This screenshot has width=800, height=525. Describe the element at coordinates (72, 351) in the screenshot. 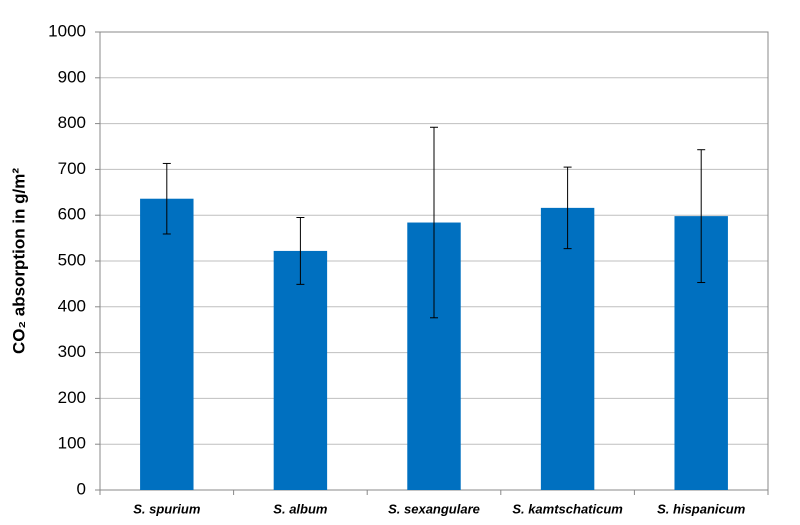

I see `y-tick-label: 300` at that location.